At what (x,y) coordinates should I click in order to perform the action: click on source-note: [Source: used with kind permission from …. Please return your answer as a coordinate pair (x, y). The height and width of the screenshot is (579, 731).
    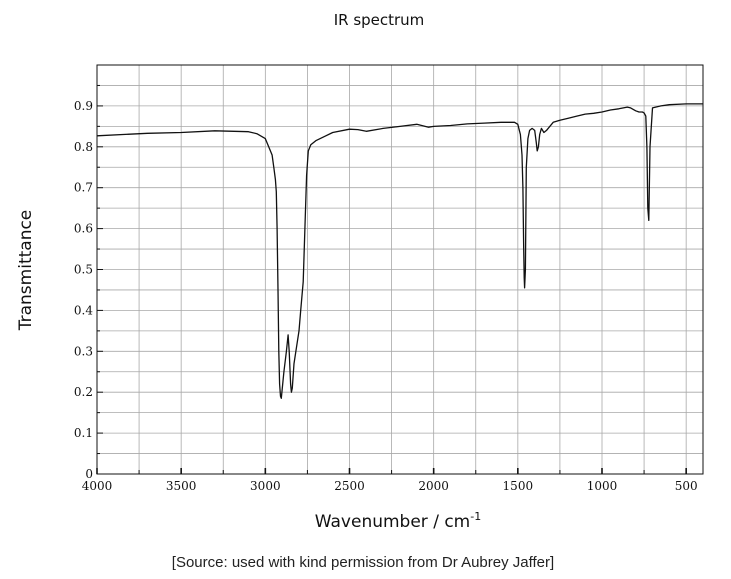
    Looking at the image, I should click on (363, 562).